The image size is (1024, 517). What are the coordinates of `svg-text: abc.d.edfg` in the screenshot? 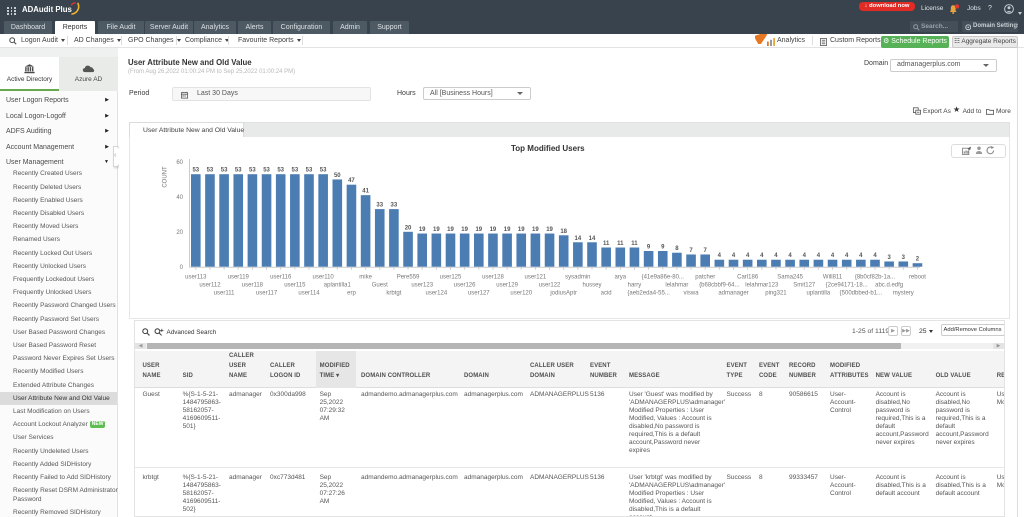 It's located at (889, 286).